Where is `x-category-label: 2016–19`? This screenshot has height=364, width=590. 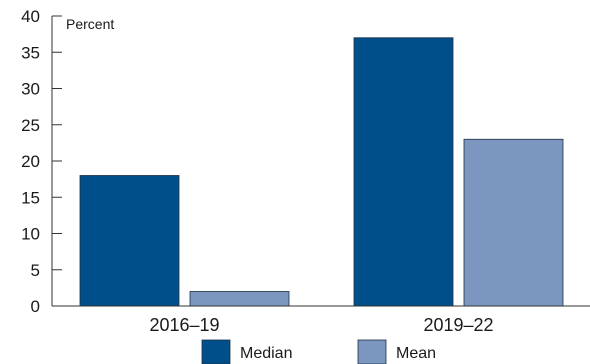
x-category-label: 2016–19 is located at coordinates (184, 325).